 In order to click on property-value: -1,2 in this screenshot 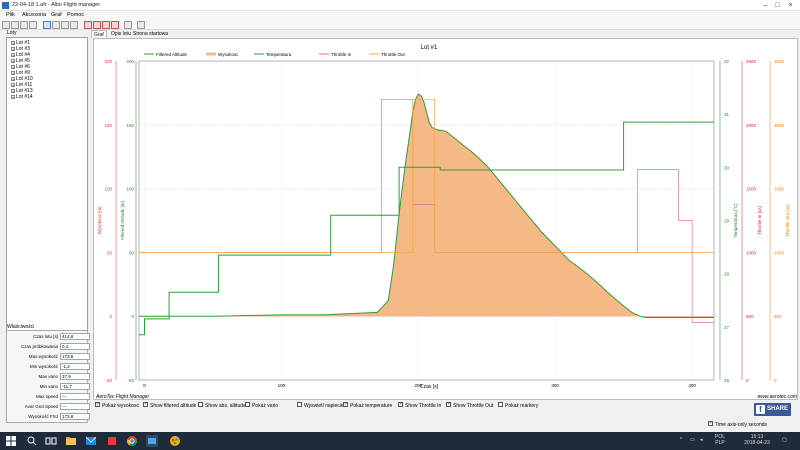, I will do `click(75, 366)`.